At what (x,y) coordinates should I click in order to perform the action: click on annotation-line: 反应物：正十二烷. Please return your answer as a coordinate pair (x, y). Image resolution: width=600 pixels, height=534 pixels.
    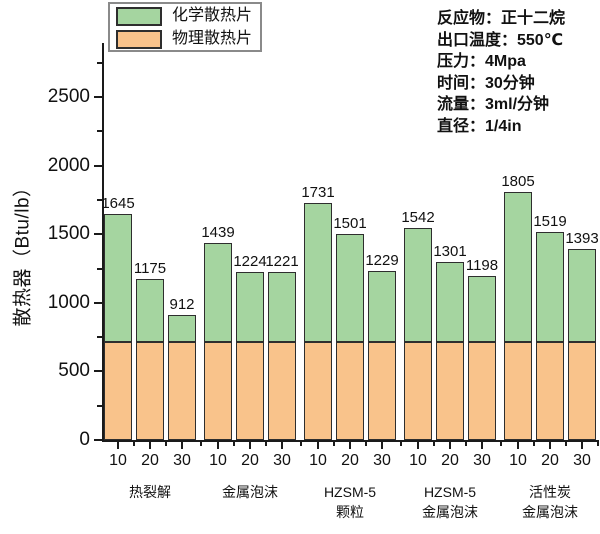
    Looking at the image, I should click on (501, 18).